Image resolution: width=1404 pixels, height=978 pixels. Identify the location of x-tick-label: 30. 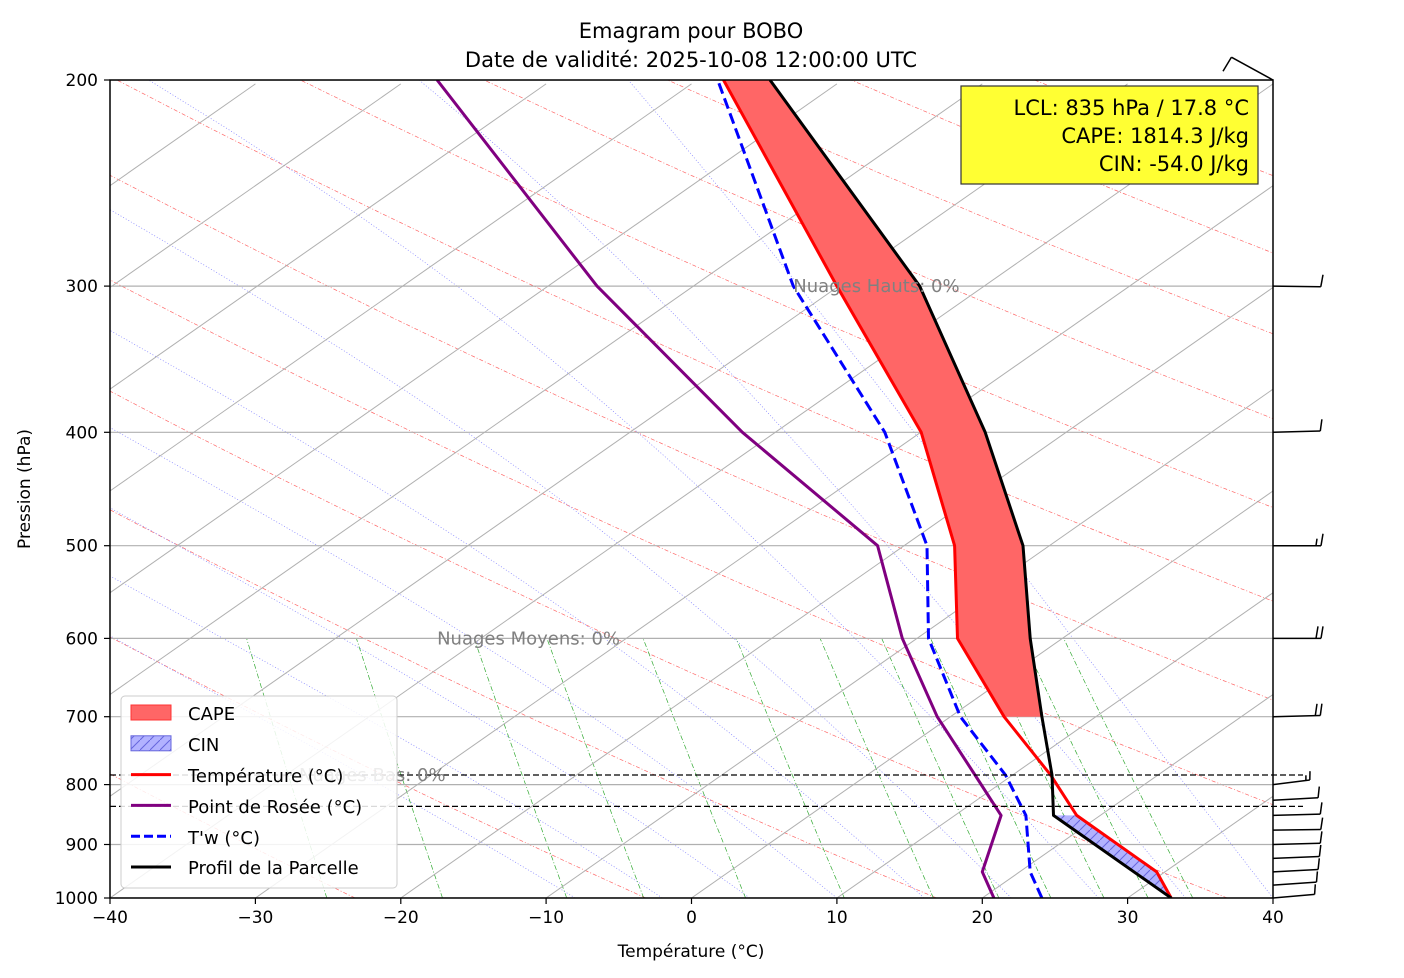
(1128, 918).